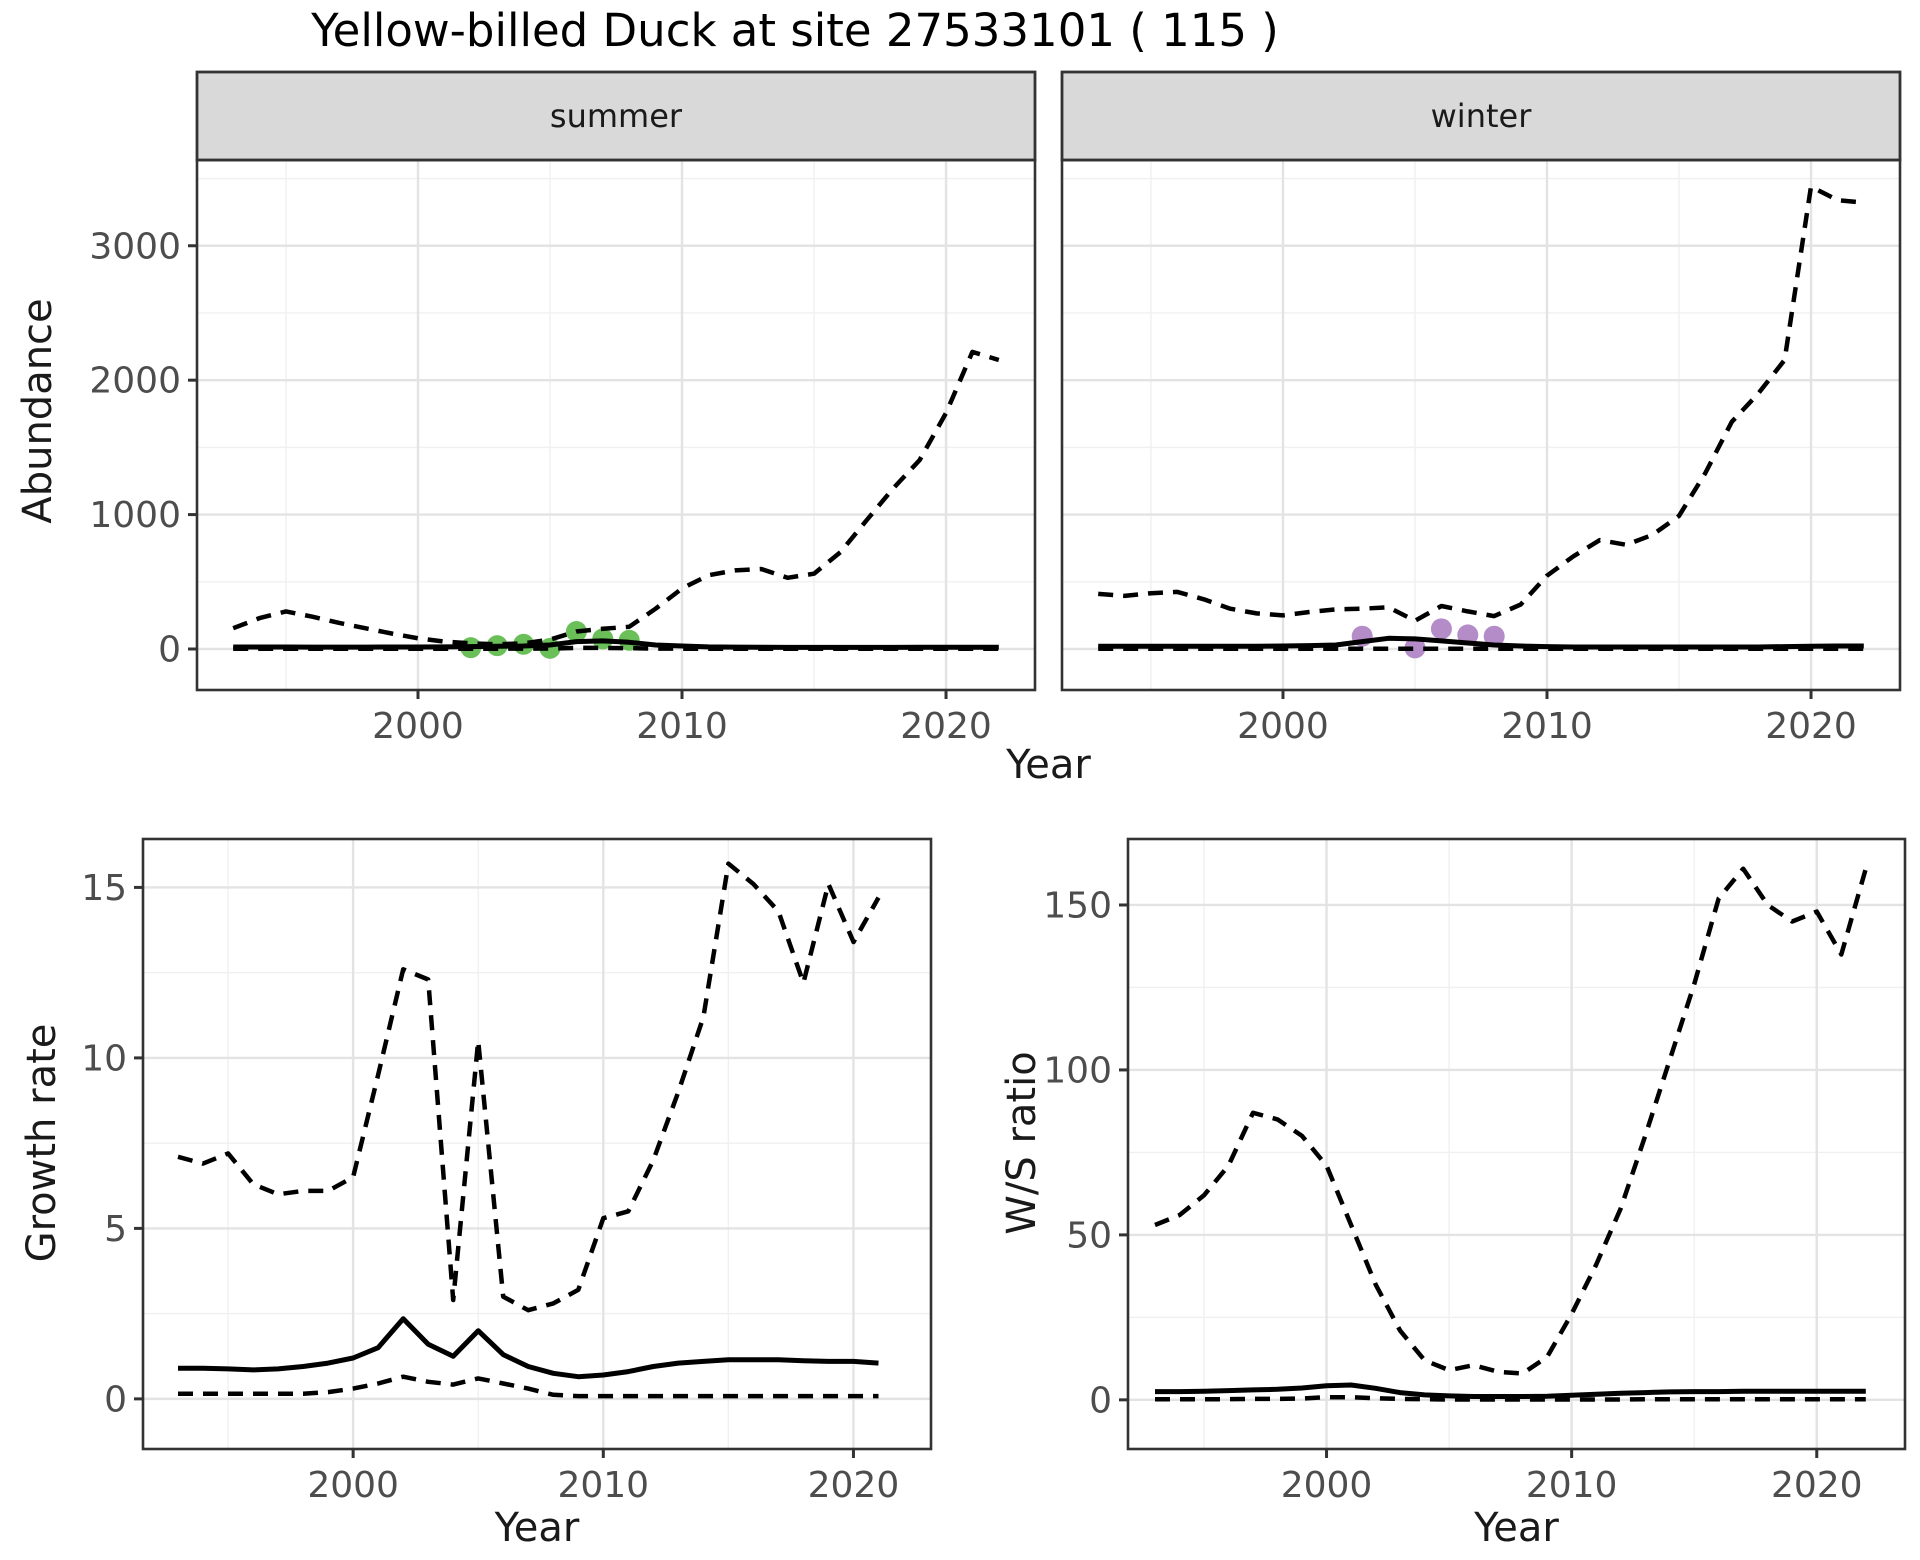  What do you see at coordinates (1547, 726) in the screenshot?
I see `abundance-winter-x-tick-label: 2010` at bounding box center [1547, 726].